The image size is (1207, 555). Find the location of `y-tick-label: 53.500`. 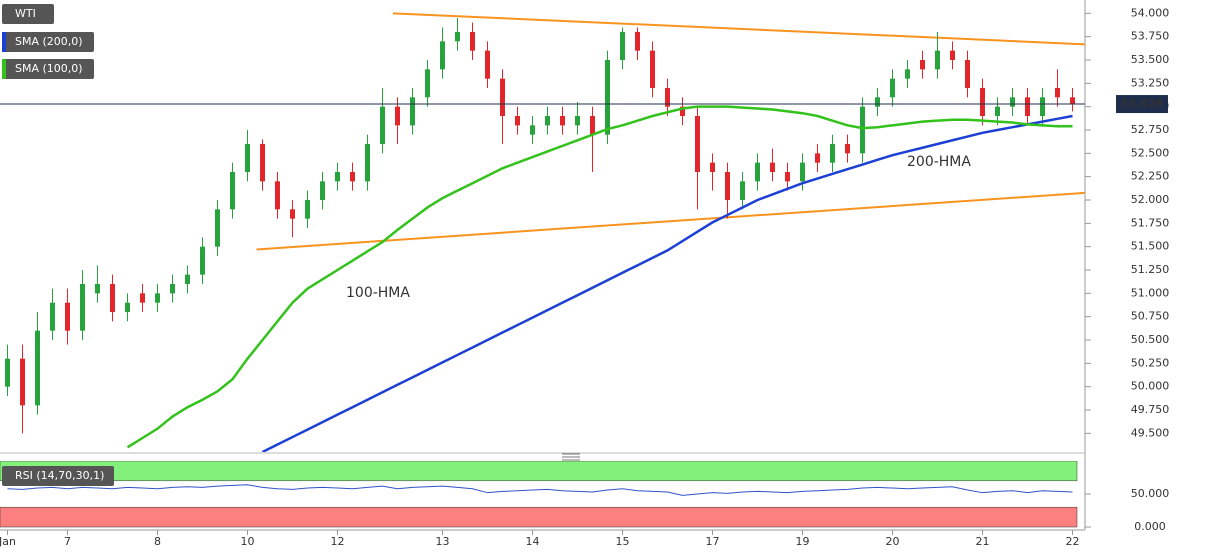

y-tick-label: 53.500 is located at coordinates (1150, 59).